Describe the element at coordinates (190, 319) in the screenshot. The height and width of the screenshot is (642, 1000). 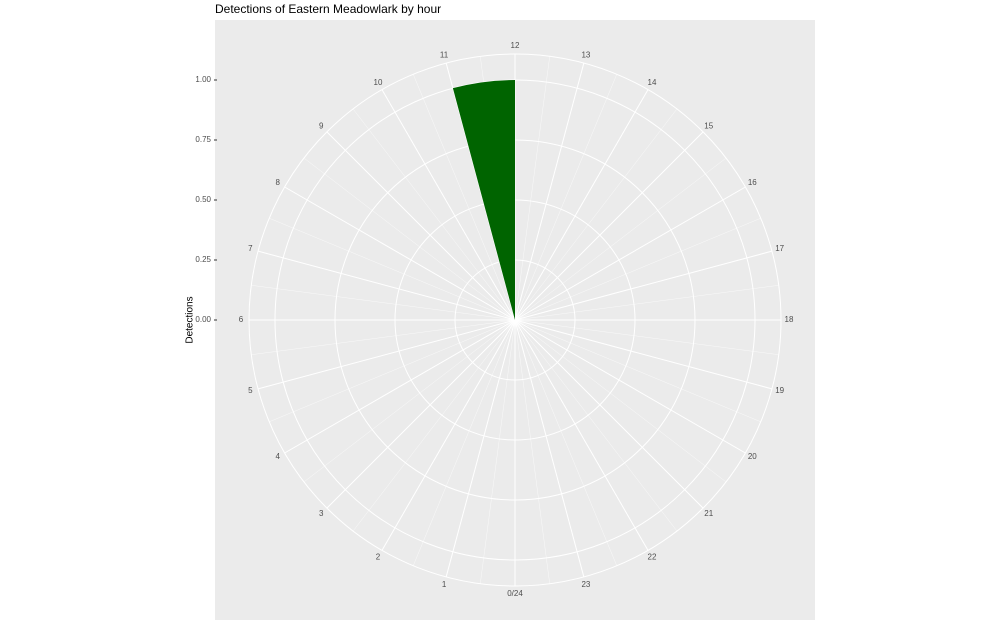
I see `y-axis-title: Detections` at that location.